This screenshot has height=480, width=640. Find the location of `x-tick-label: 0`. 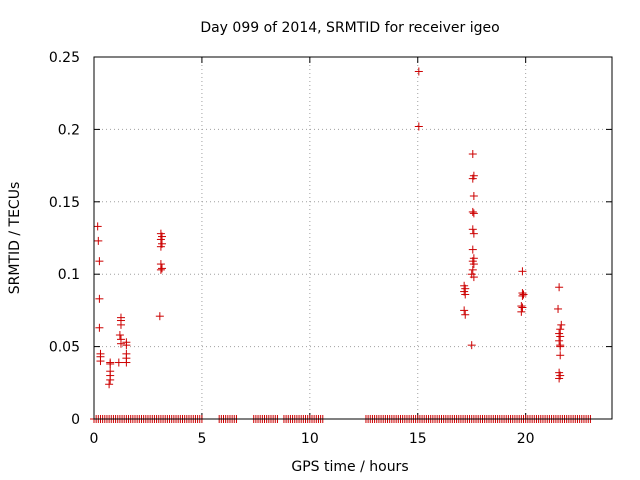

x-tick-label: 0 is located at coordinates (94, 439).